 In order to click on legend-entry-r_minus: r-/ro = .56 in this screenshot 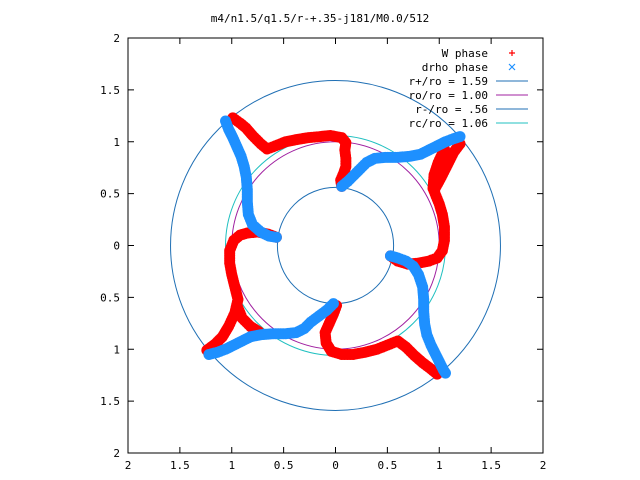, I will do `click(471, 109)`.